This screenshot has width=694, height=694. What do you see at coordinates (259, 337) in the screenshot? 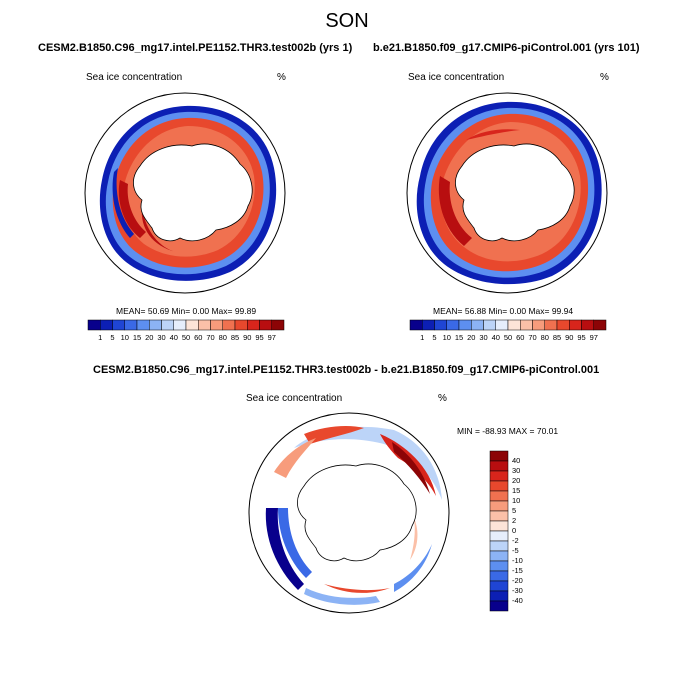
I see `panel-1-colorbar-tick-label: 95` at bounding box center [259, 337].